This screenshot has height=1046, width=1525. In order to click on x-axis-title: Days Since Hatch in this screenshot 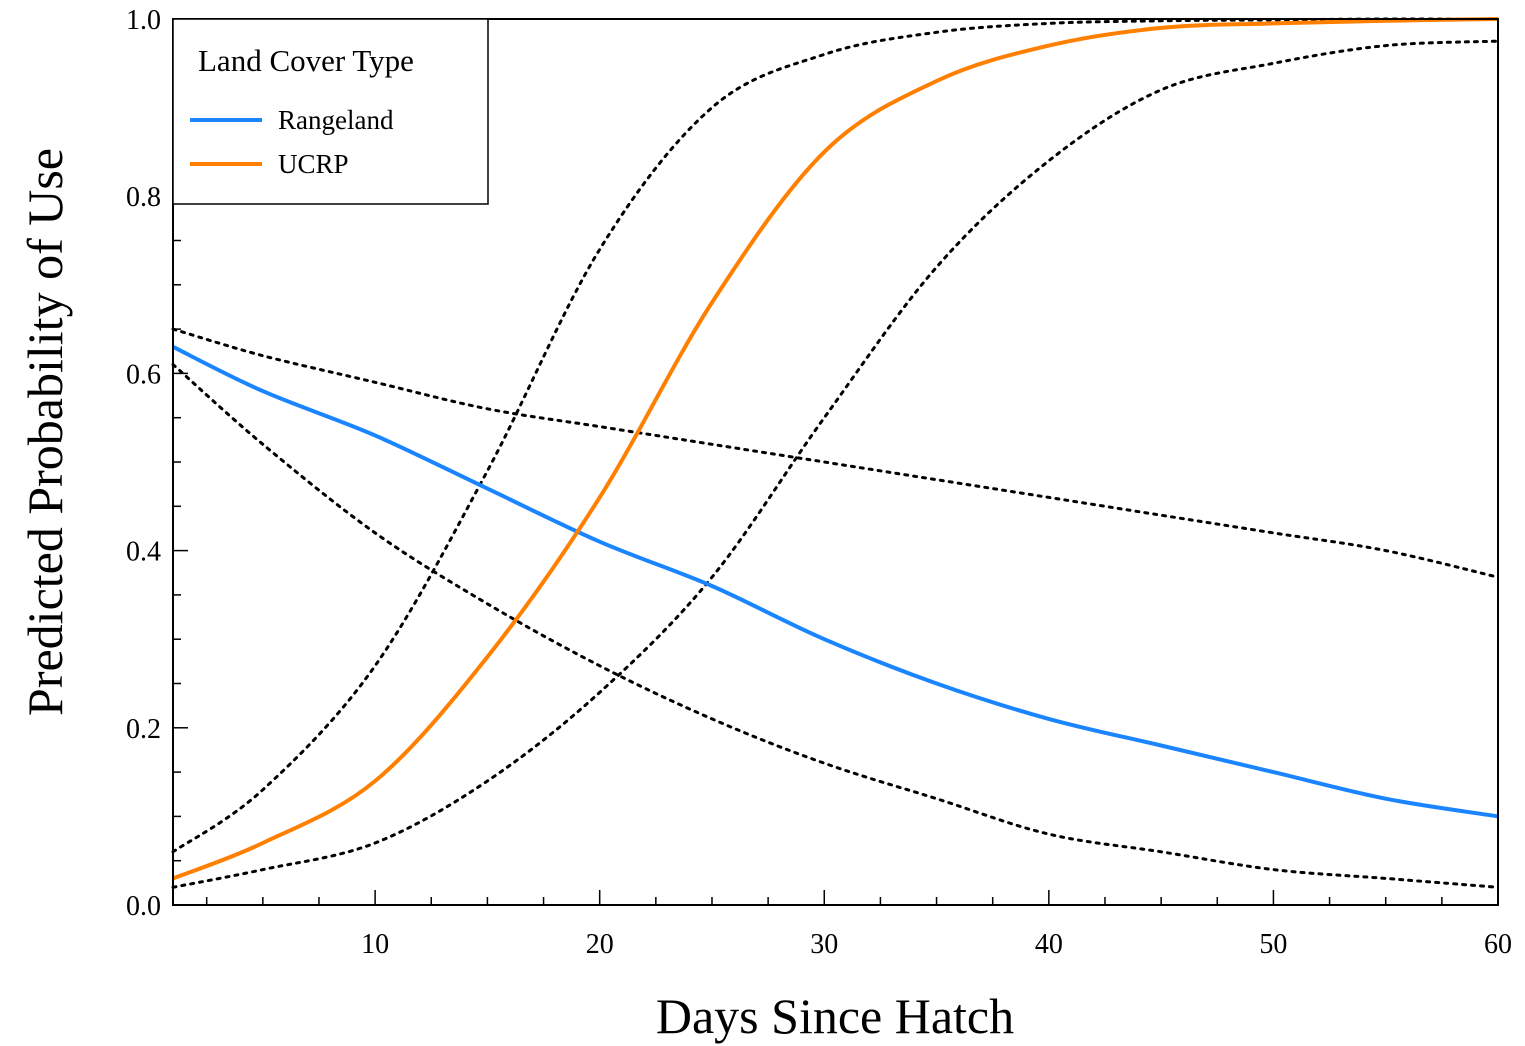, I will do `click(835, 1016)`.